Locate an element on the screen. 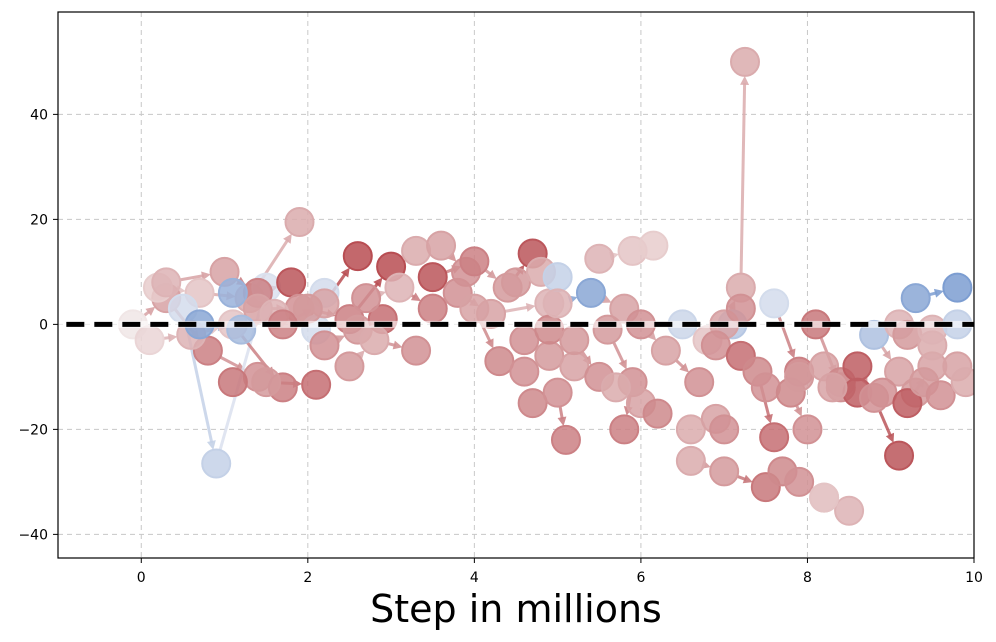 The width and height of the screenshot is (996, 642). y-tick-label: −20 is located at coordinates (33, 430).